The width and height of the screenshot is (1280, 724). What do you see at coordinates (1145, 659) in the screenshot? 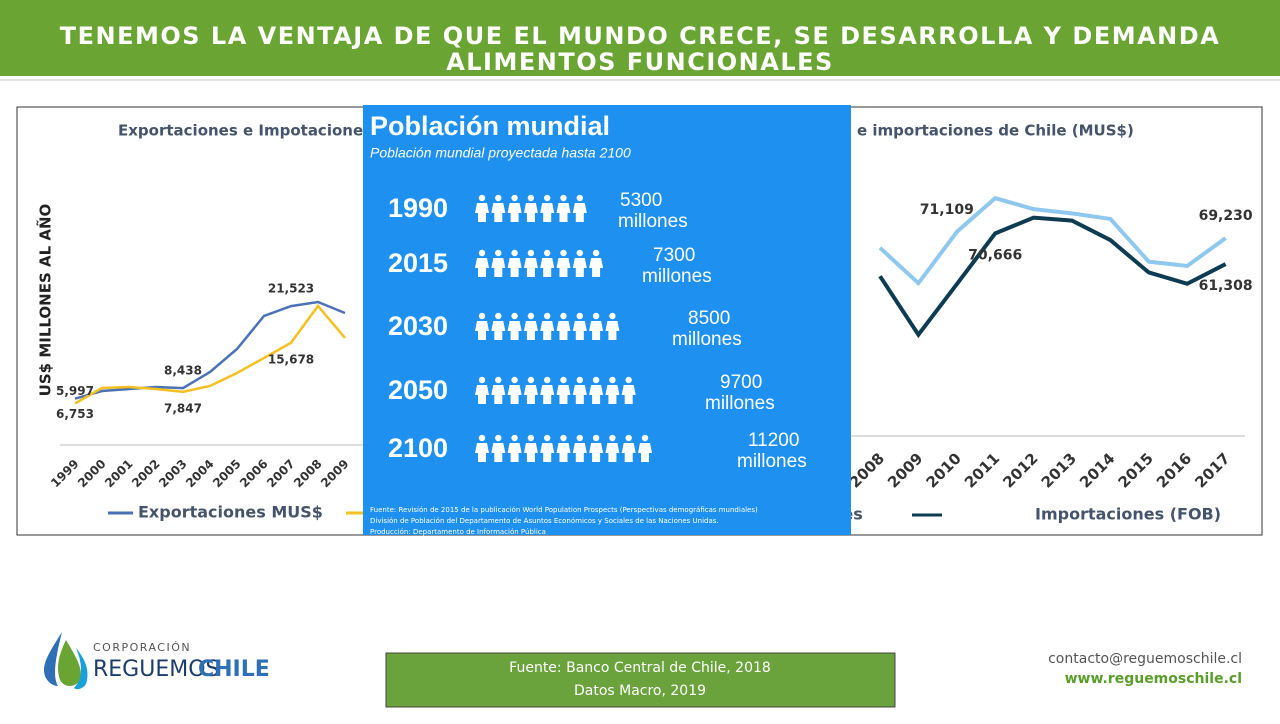
I see `contact-email: contacto@reguemoschile.cl` at bounding box center [1145, 659].